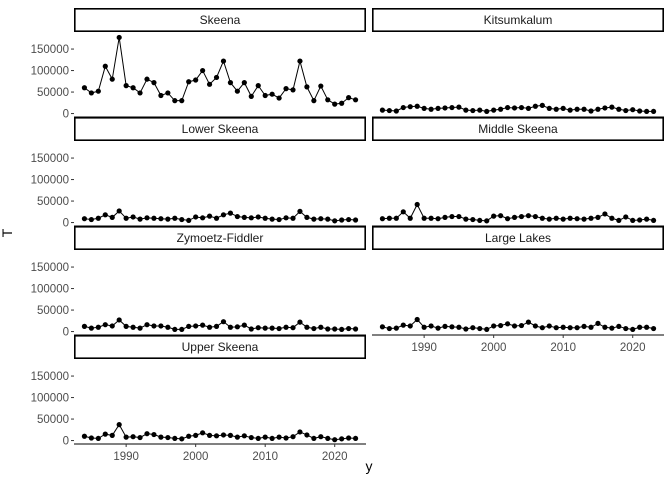 This screenshot has height=480, width=672. Describe the element at coordinates (517, 63) in the screenshot. I see `facet-kitsumkalum: Kitsumkalum` at that location.